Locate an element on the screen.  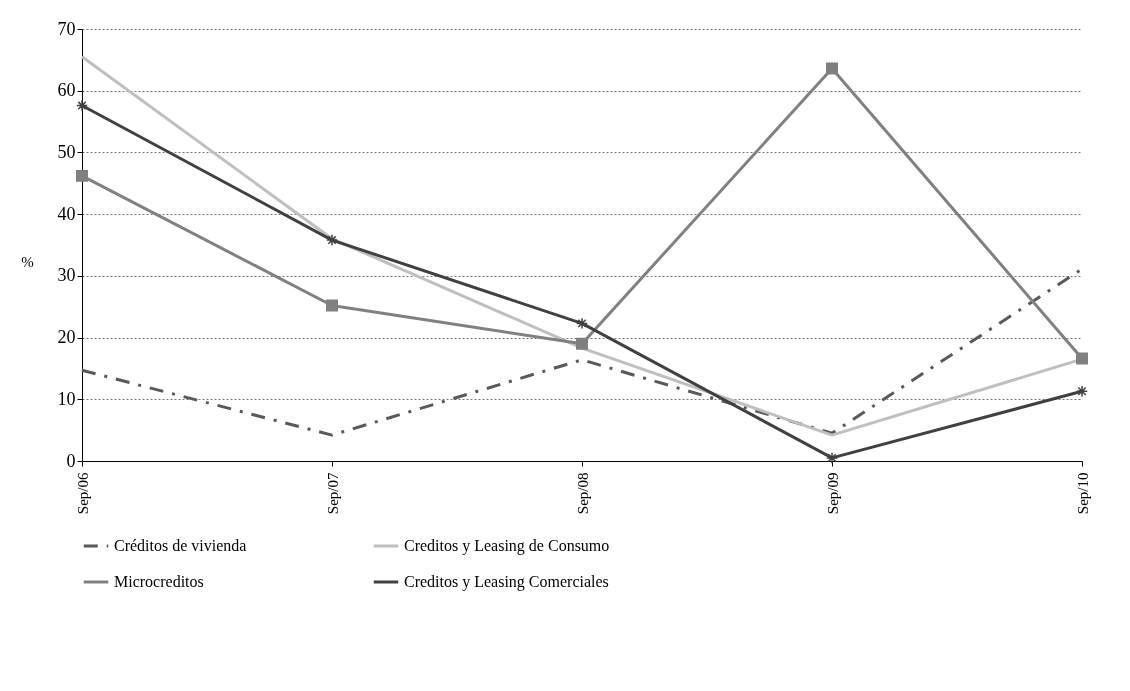
y-tick-label: 70 is located at coordinates (66, 28).